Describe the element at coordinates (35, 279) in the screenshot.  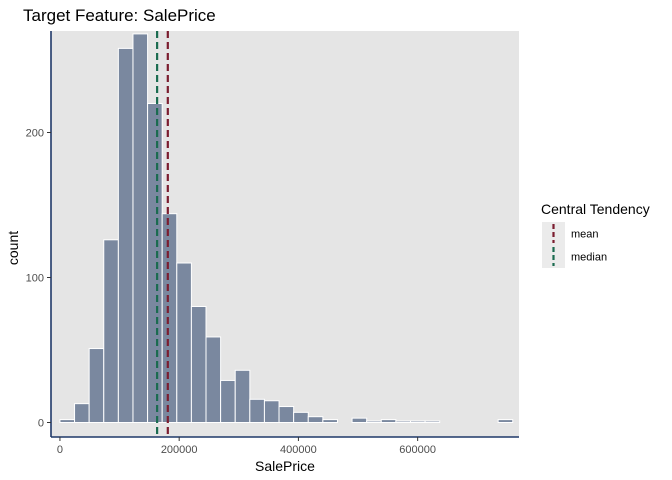
I see `y-tick-label: 100` at that location.